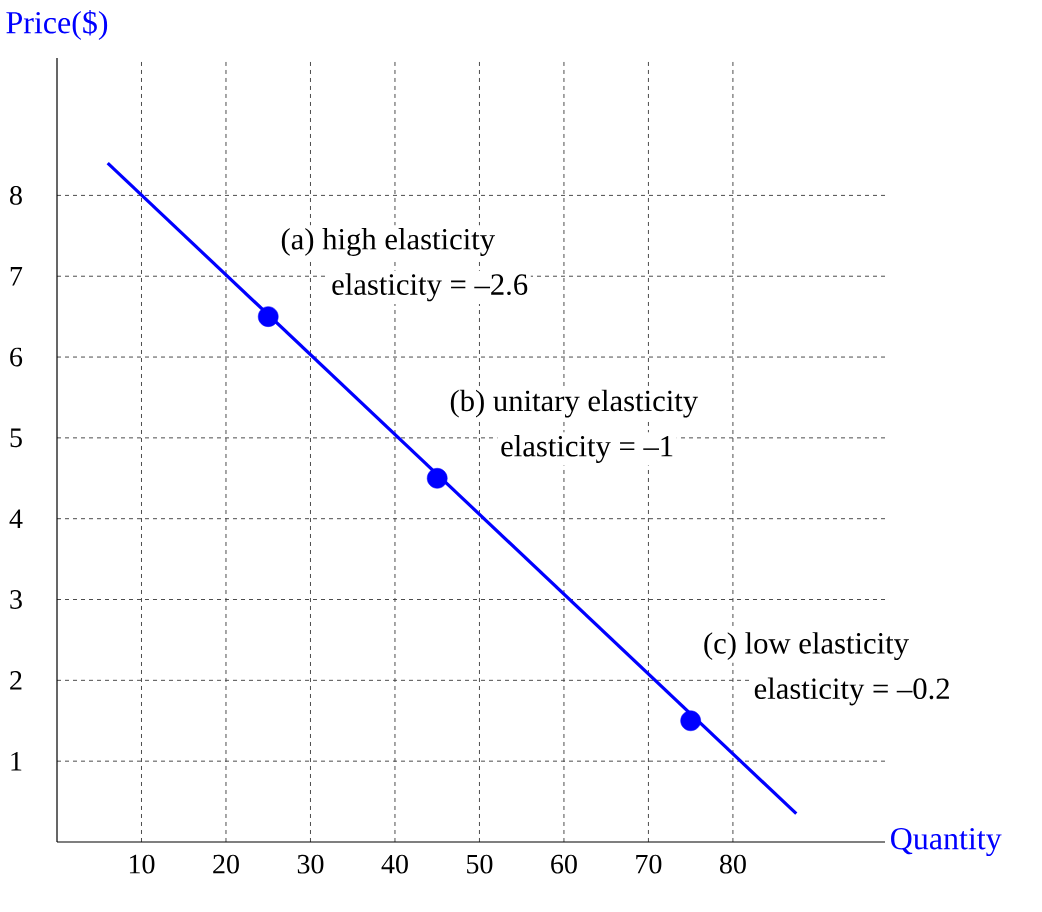 This screenshot has height=912, width=1042. Describe the element at coordinates (16, 599) in the screenshot. I see `y-tick-label: 3` at that location.